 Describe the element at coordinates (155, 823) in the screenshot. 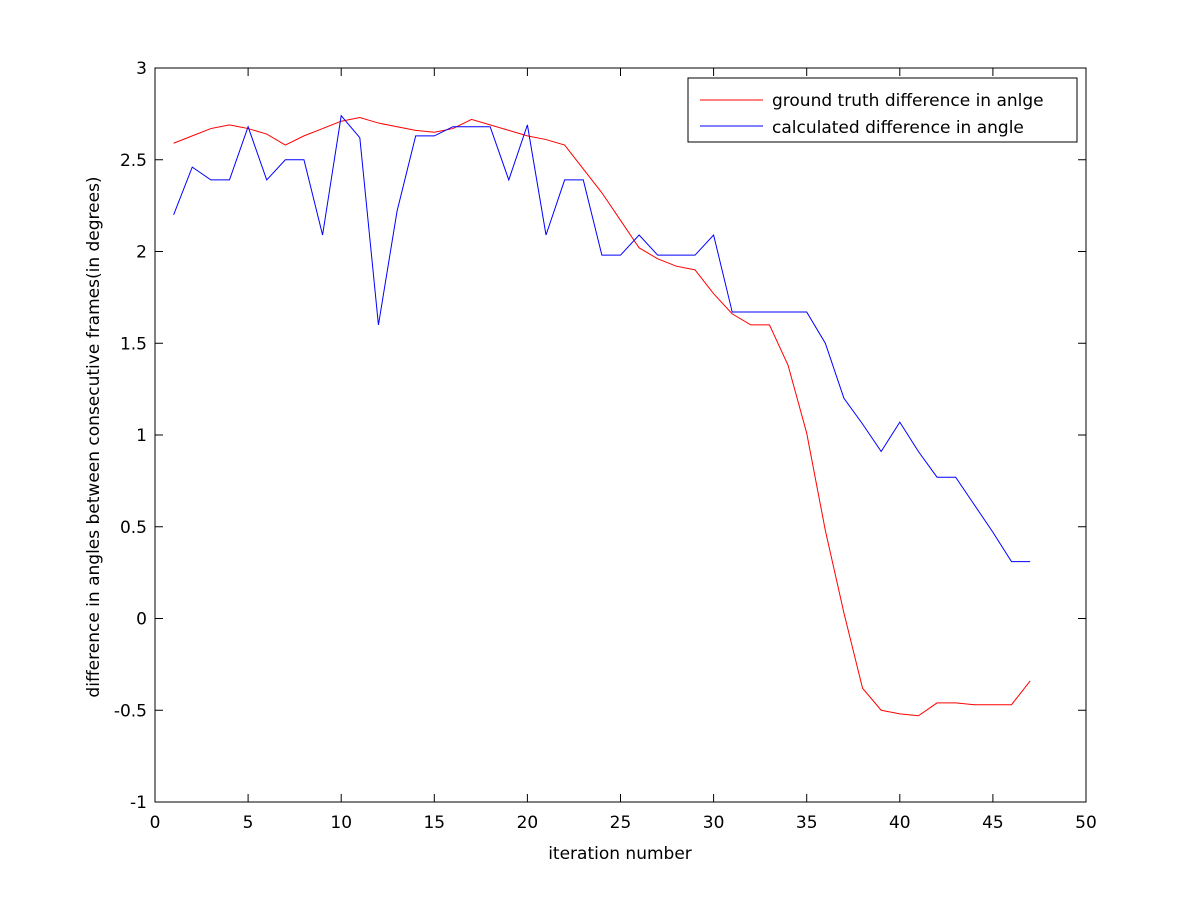

I see `x-tick-label: 0` at that location.